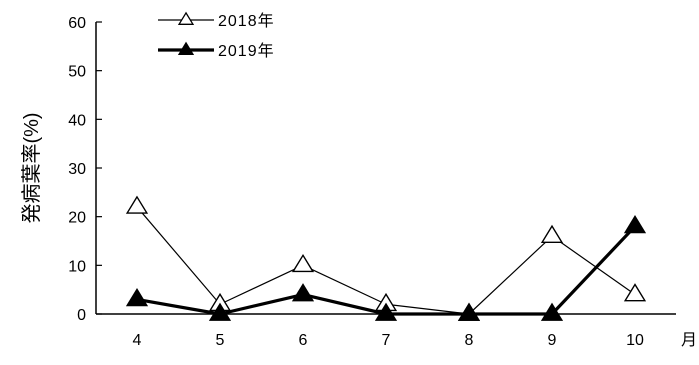 Image resolution: width=699 pixels, height=365 pixels. I want to click on y-tick-label: 50, so click(77, 72).